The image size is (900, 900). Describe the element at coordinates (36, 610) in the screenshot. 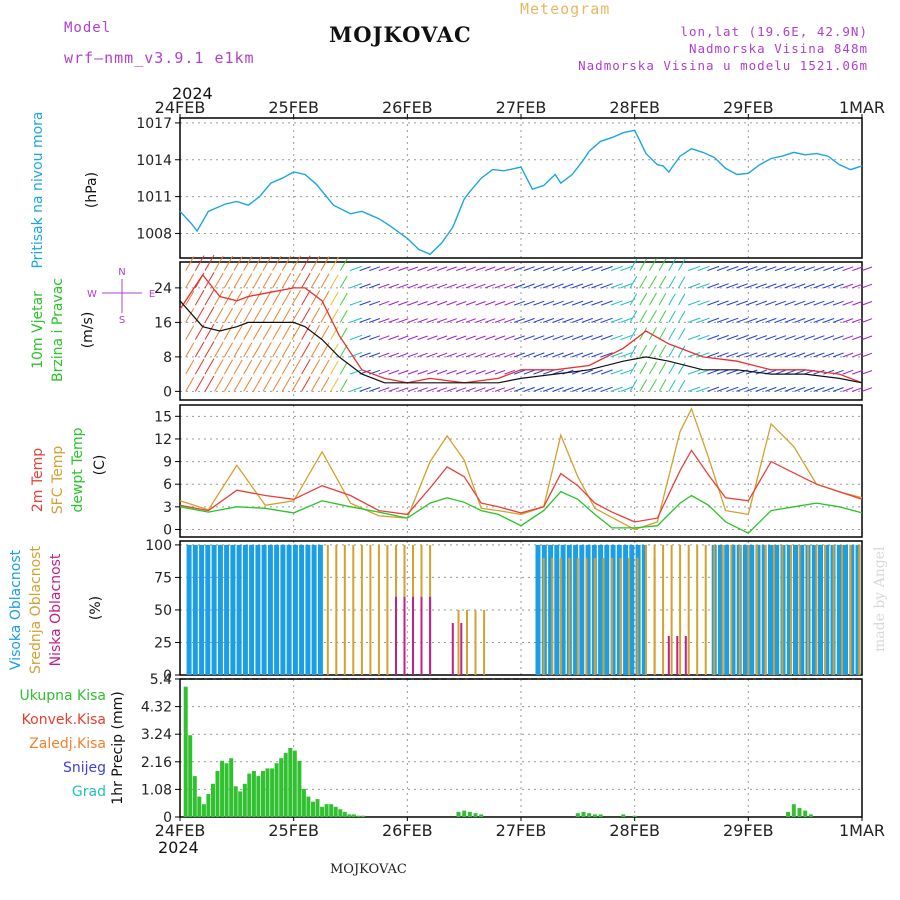

I see `mid-cloud-axis-title: Srednja Oblacnost` at that location.